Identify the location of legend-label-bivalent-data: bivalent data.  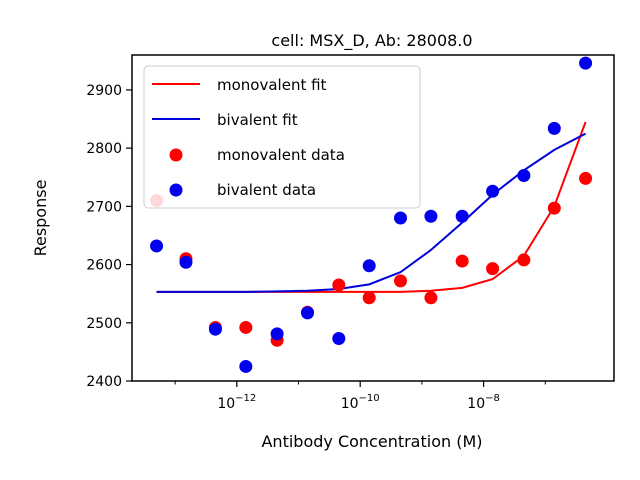
(266, 190).